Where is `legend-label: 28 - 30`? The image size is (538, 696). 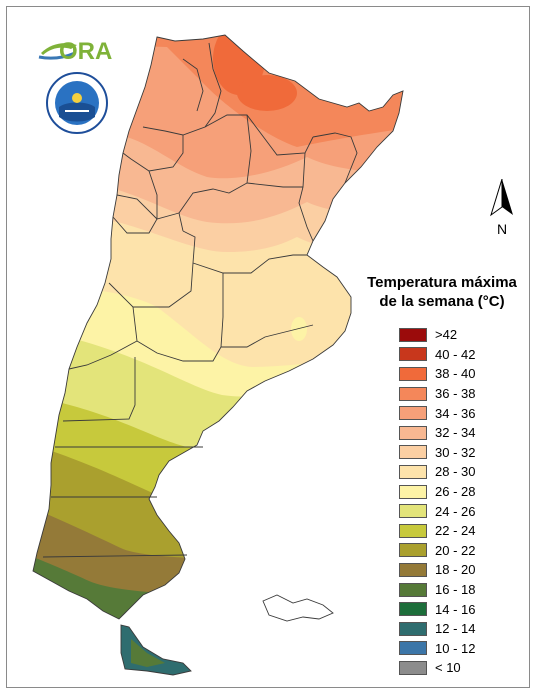
legend-label: 28 - 30 is located at coordinates (455, 472).